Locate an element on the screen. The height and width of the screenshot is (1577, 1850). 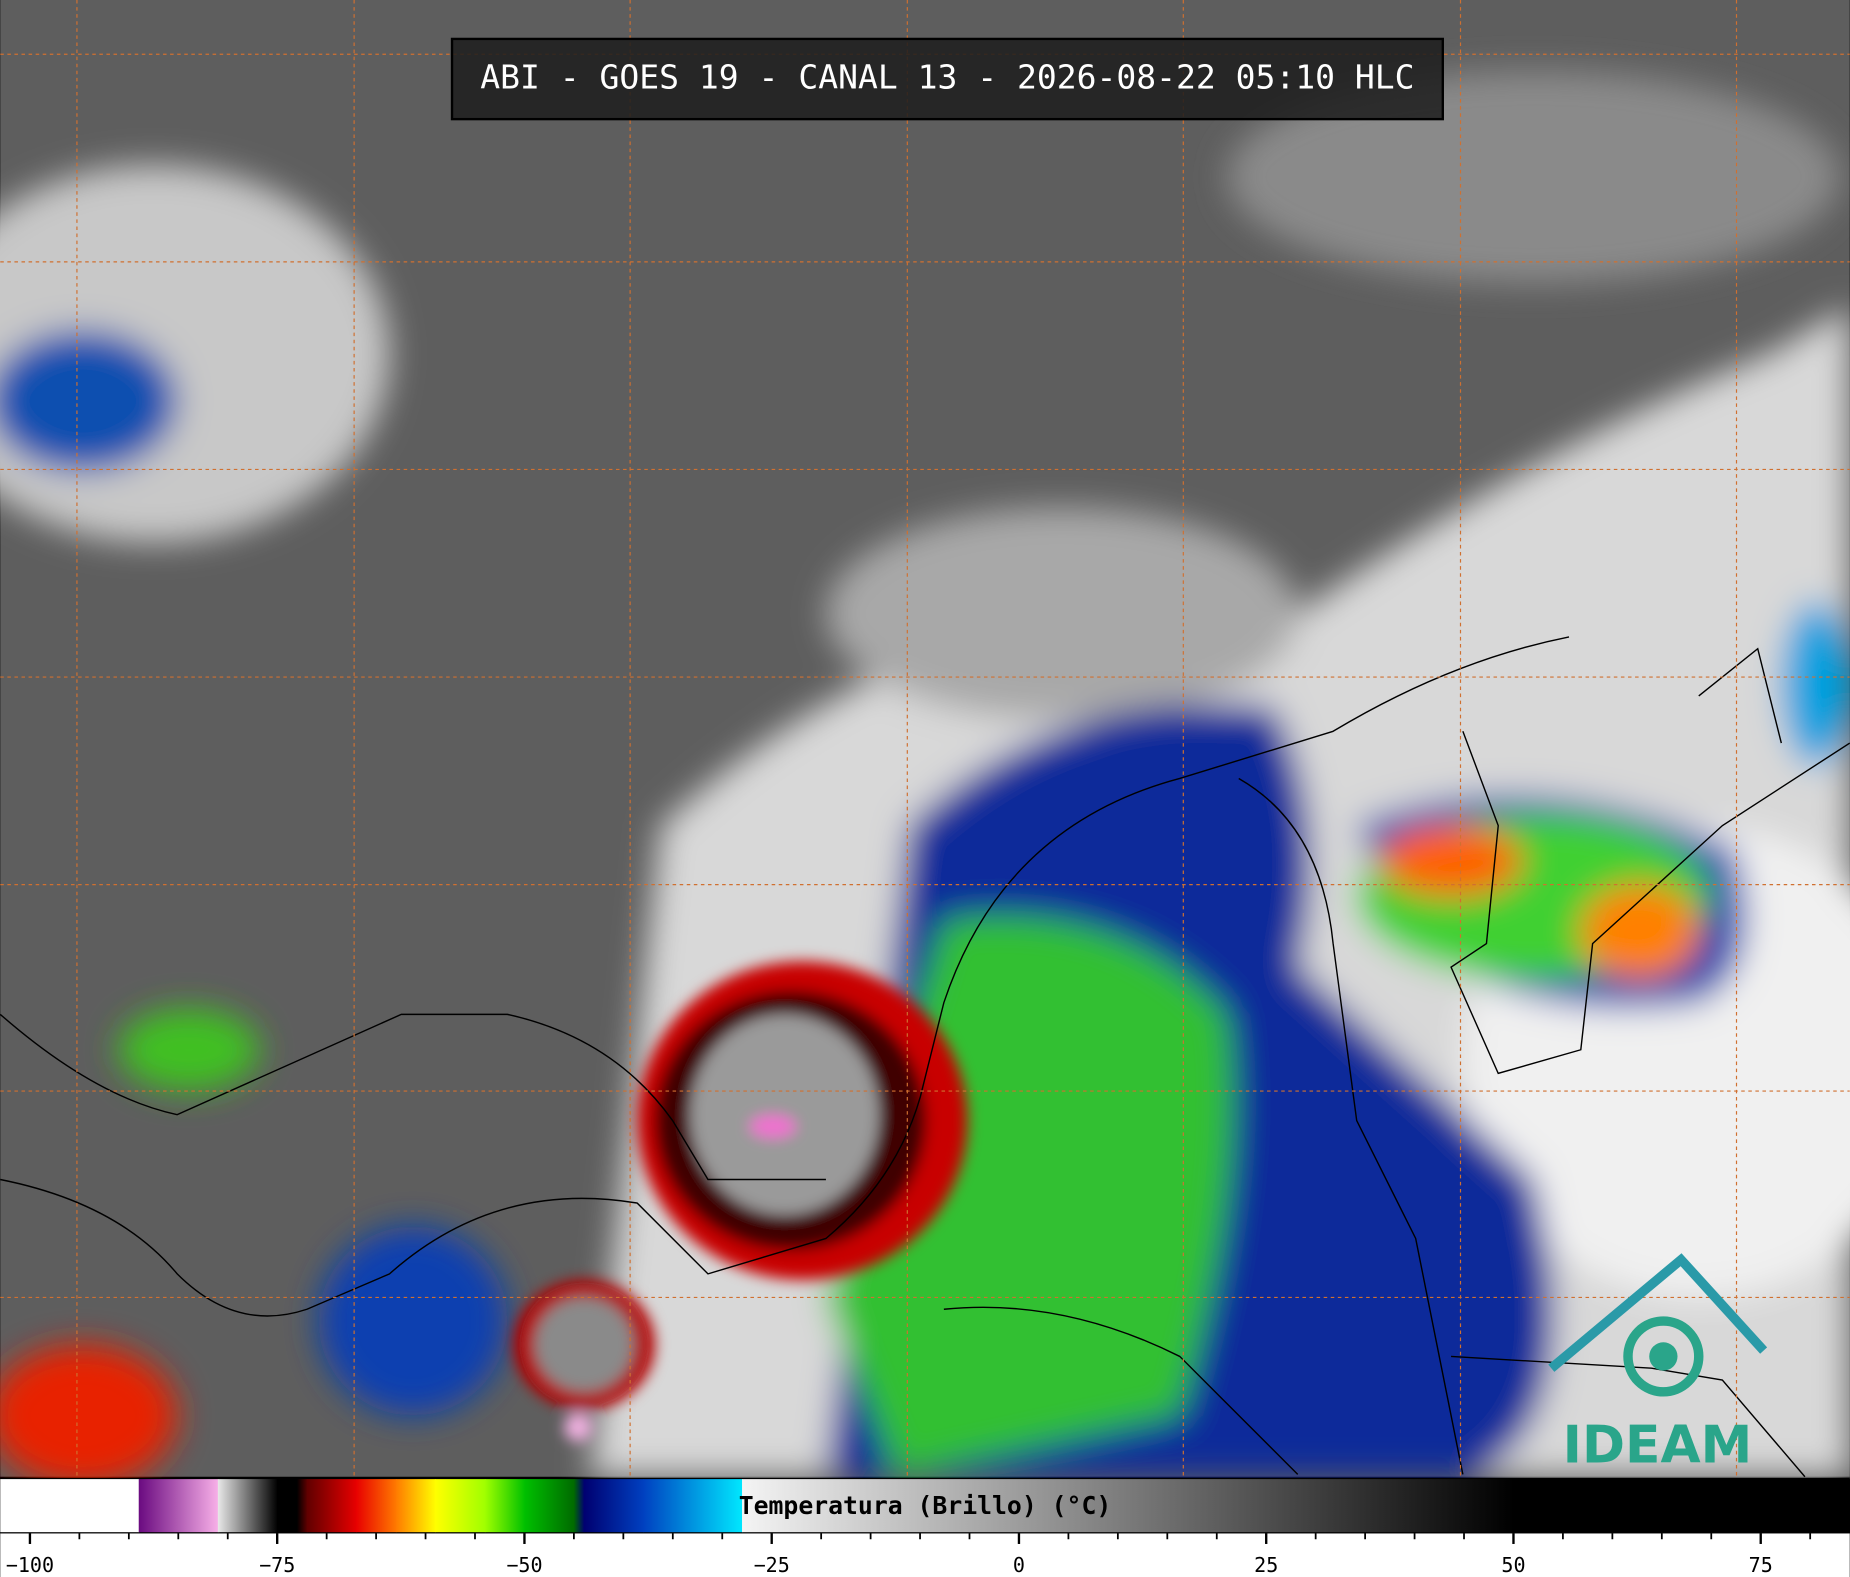
title-box is located at coordinates (947, 79).